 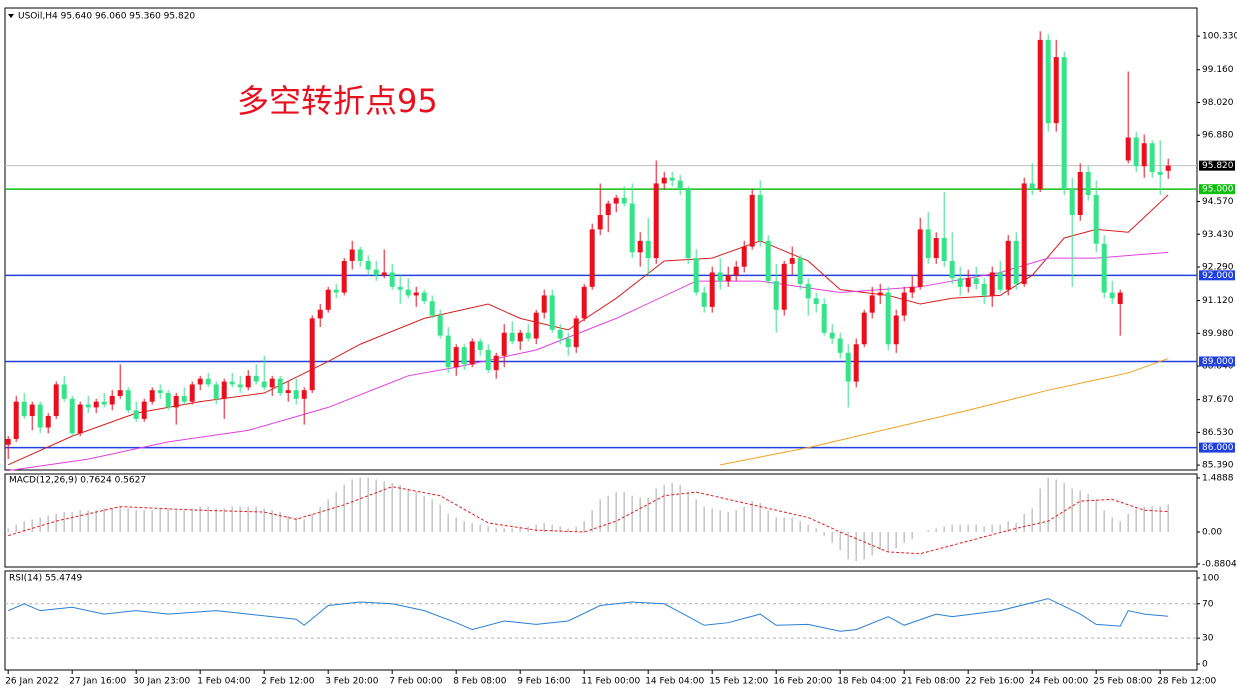 What do you see at coordinates (738, 682) in the screenshot?
I see `x-tick-label: 15 Feb 12:00` at bounding box center [738, 682].